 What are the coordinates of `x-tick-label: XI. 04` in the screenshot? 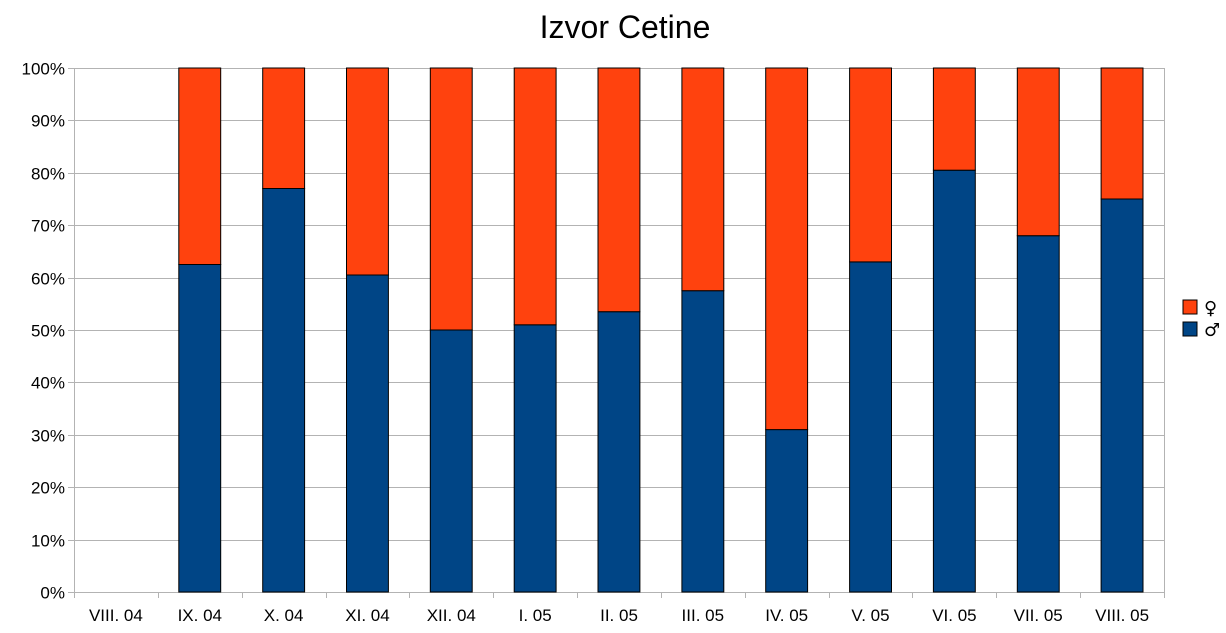 It's located at (367, 615).